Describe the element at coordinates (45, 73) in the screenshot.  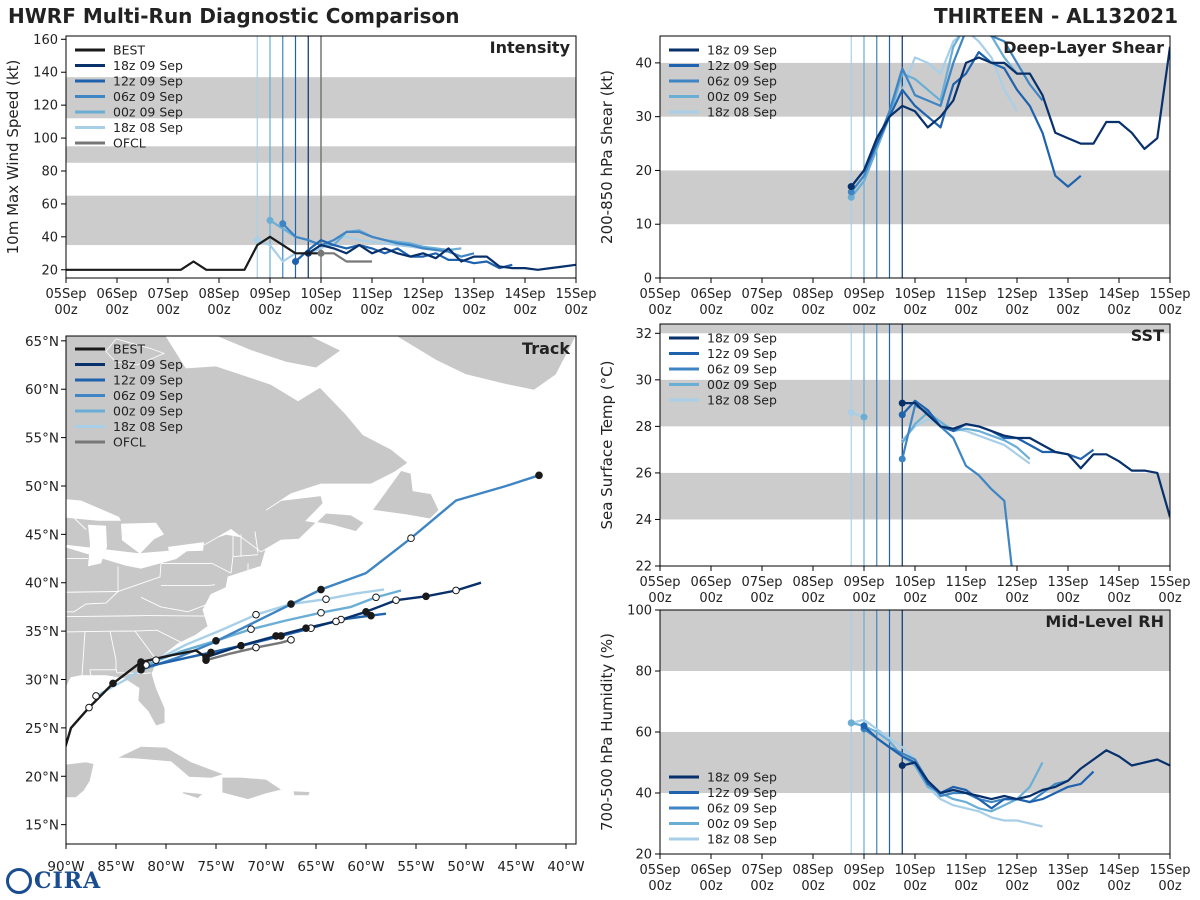
I see `y-tick-label: 140` at that location.